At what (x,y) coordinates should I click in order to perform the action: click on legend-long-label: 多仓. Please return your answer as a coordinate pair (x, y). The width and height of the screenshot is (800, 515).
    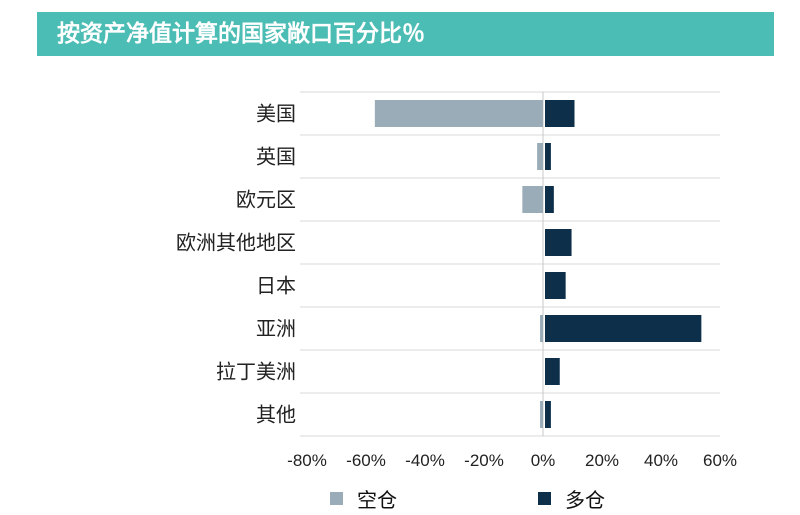
    Looking at the image, I should click on (585, 500).